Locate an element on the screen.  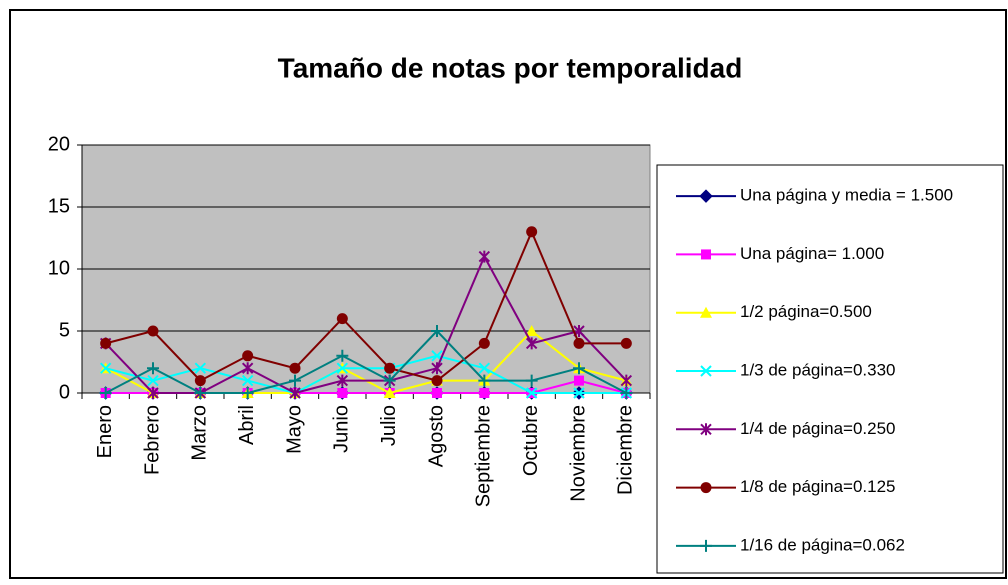
x-tick-label: Enero is located at coordinates (105, 431).